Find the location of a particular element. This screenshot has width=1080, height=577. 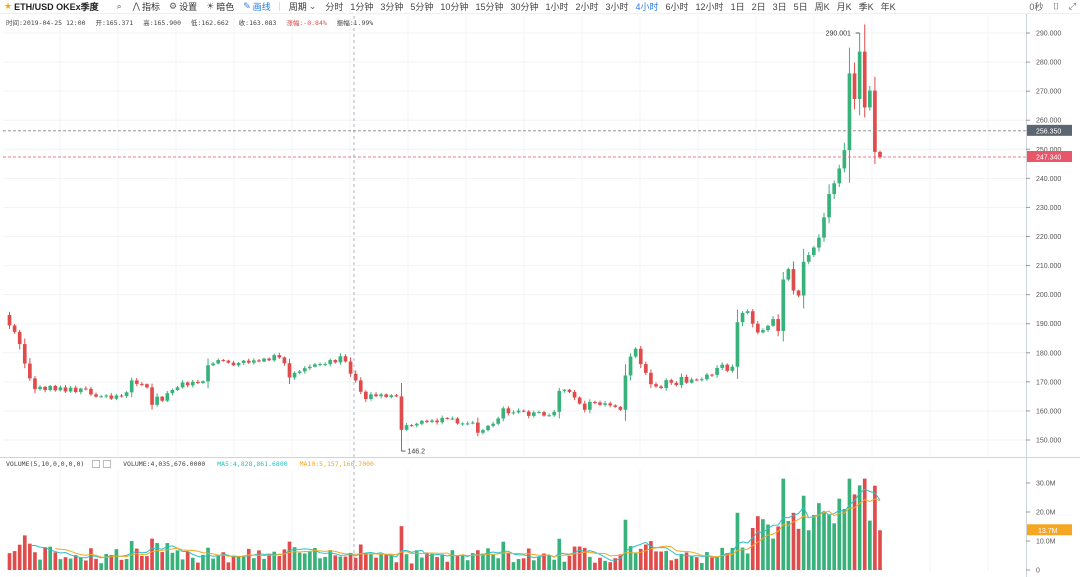

volume-ma10-line is located at coordinates (468, 528).